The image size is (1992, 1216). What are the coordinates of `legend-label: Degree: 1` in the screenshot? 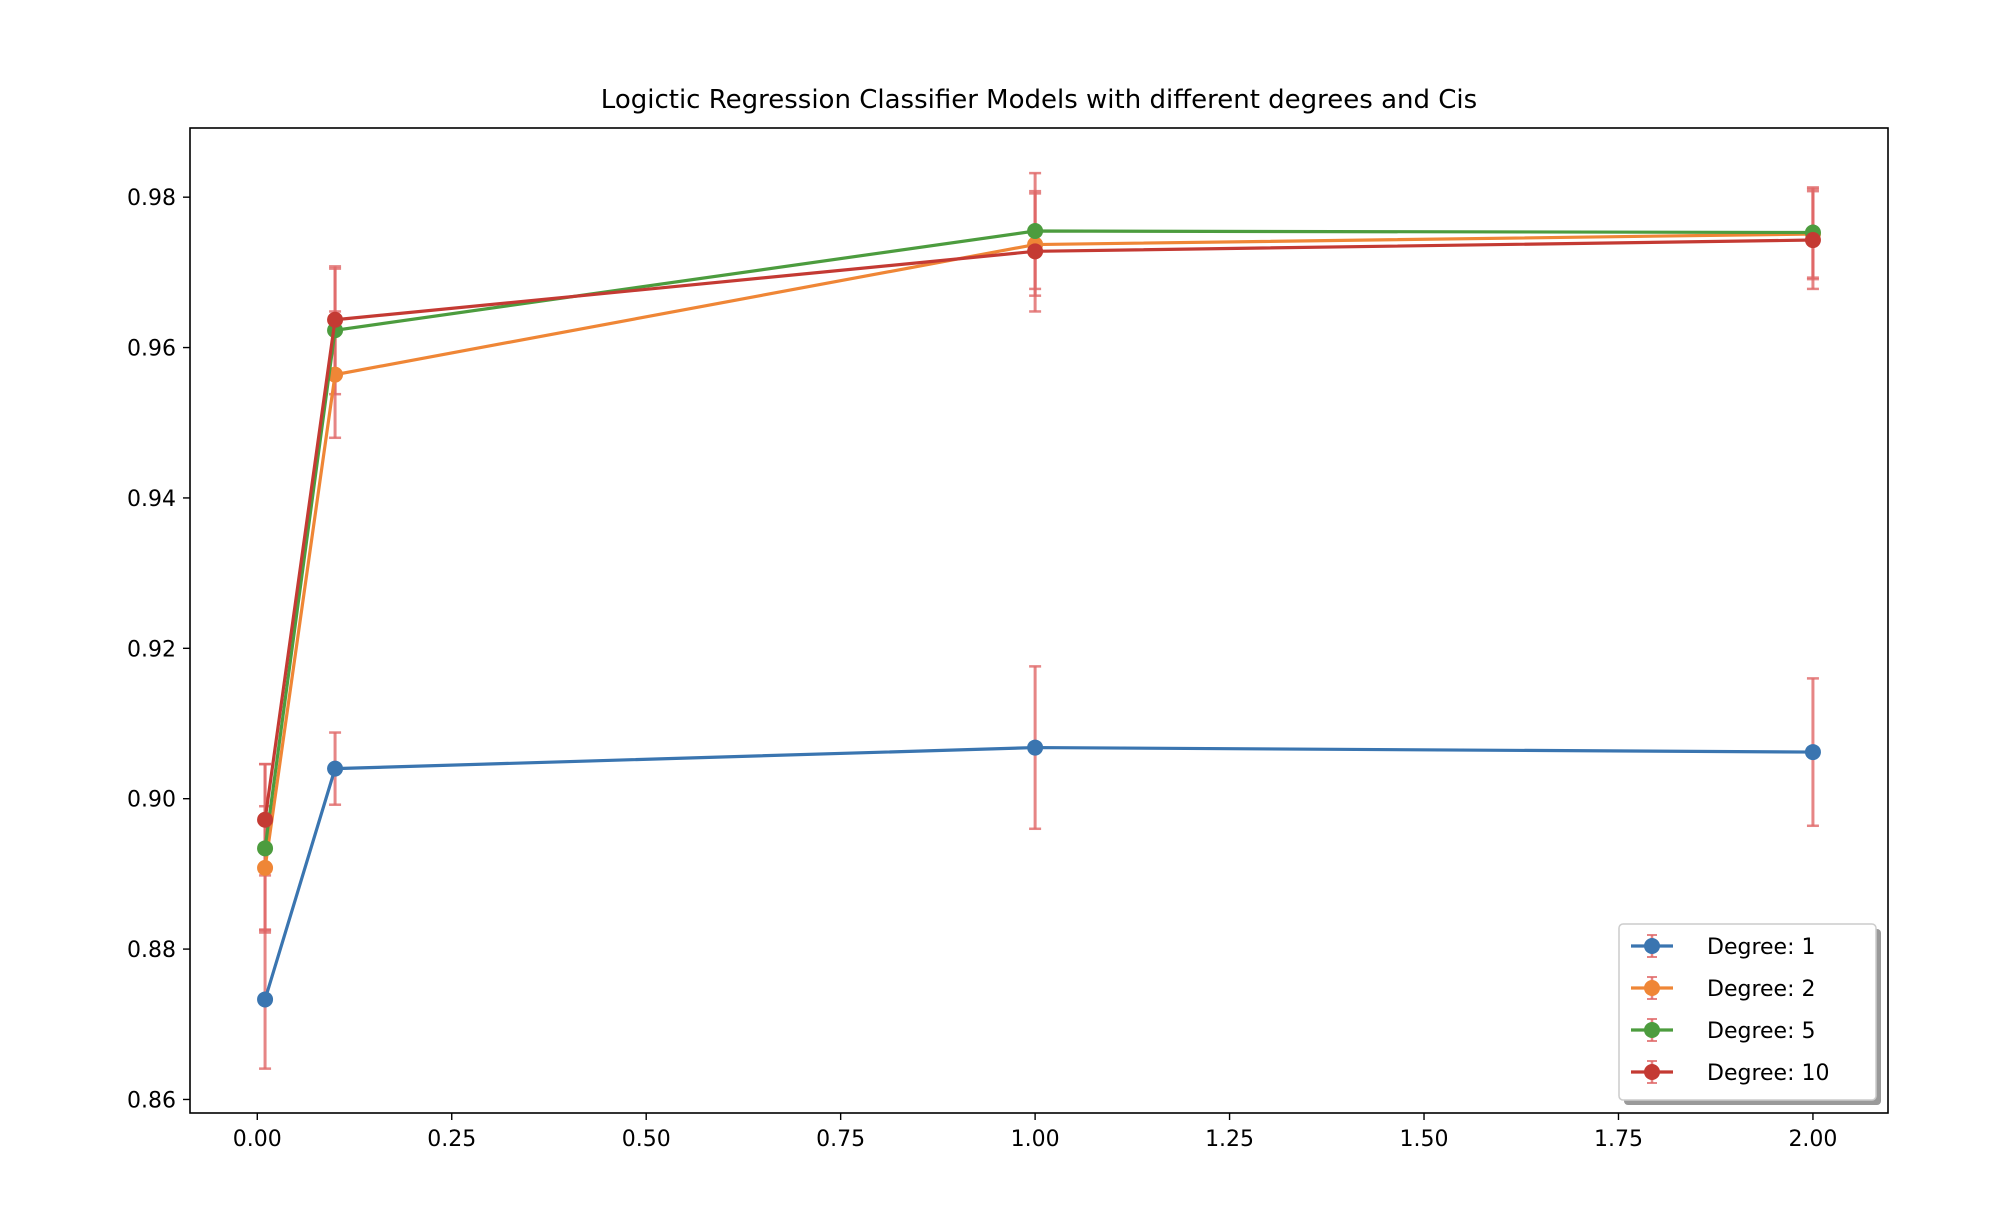 It's located at (1761, 947).